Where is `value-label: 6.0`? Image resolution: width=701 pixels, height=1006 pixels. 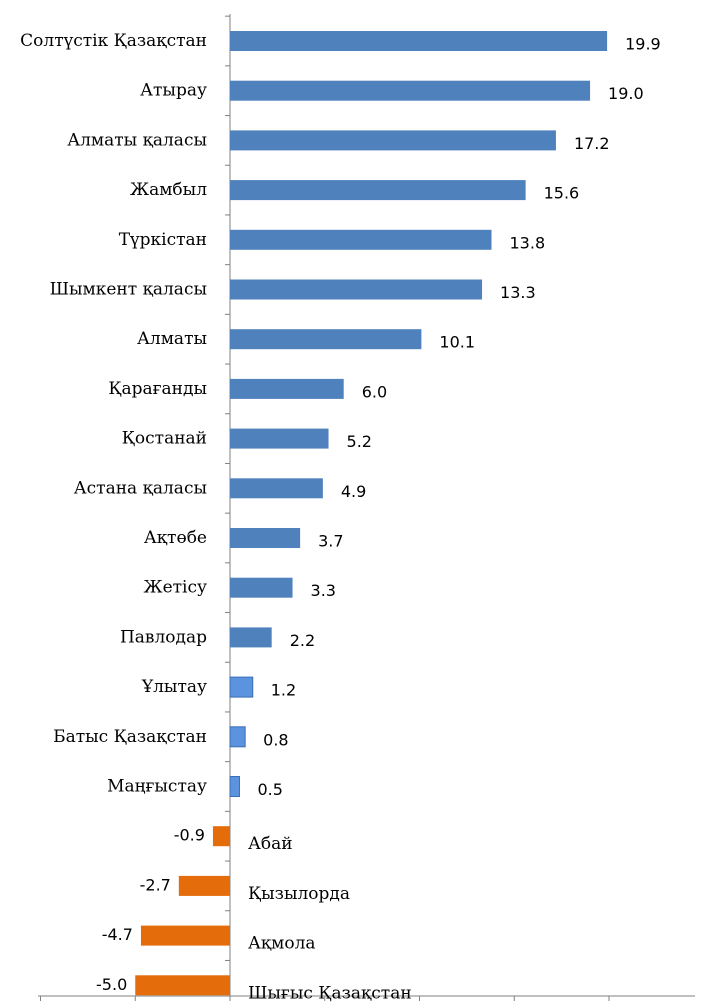
value-label: 6.0 is located at coordinates (374, 391).